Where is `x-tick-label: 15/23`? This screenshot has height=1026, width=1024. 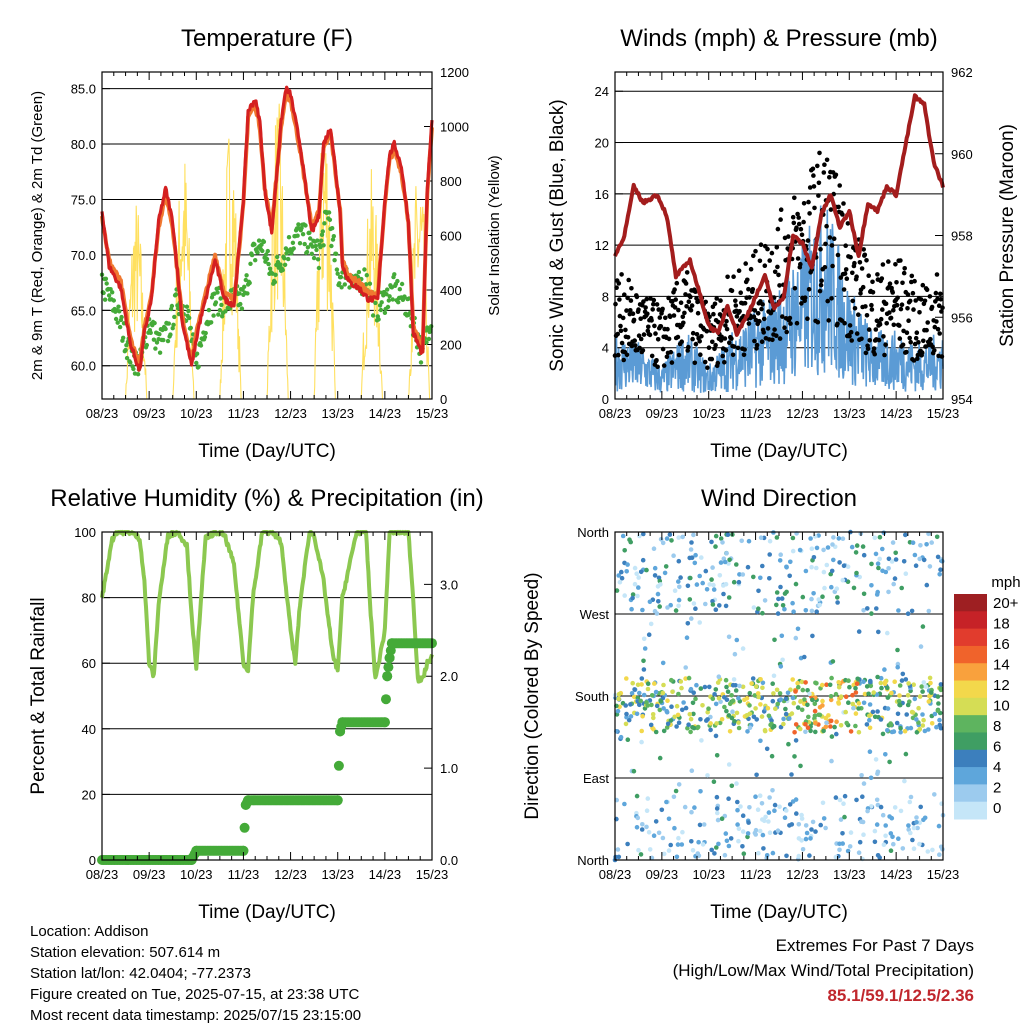 x-tick-label: 15/23 is located at coordinates (943, 874).